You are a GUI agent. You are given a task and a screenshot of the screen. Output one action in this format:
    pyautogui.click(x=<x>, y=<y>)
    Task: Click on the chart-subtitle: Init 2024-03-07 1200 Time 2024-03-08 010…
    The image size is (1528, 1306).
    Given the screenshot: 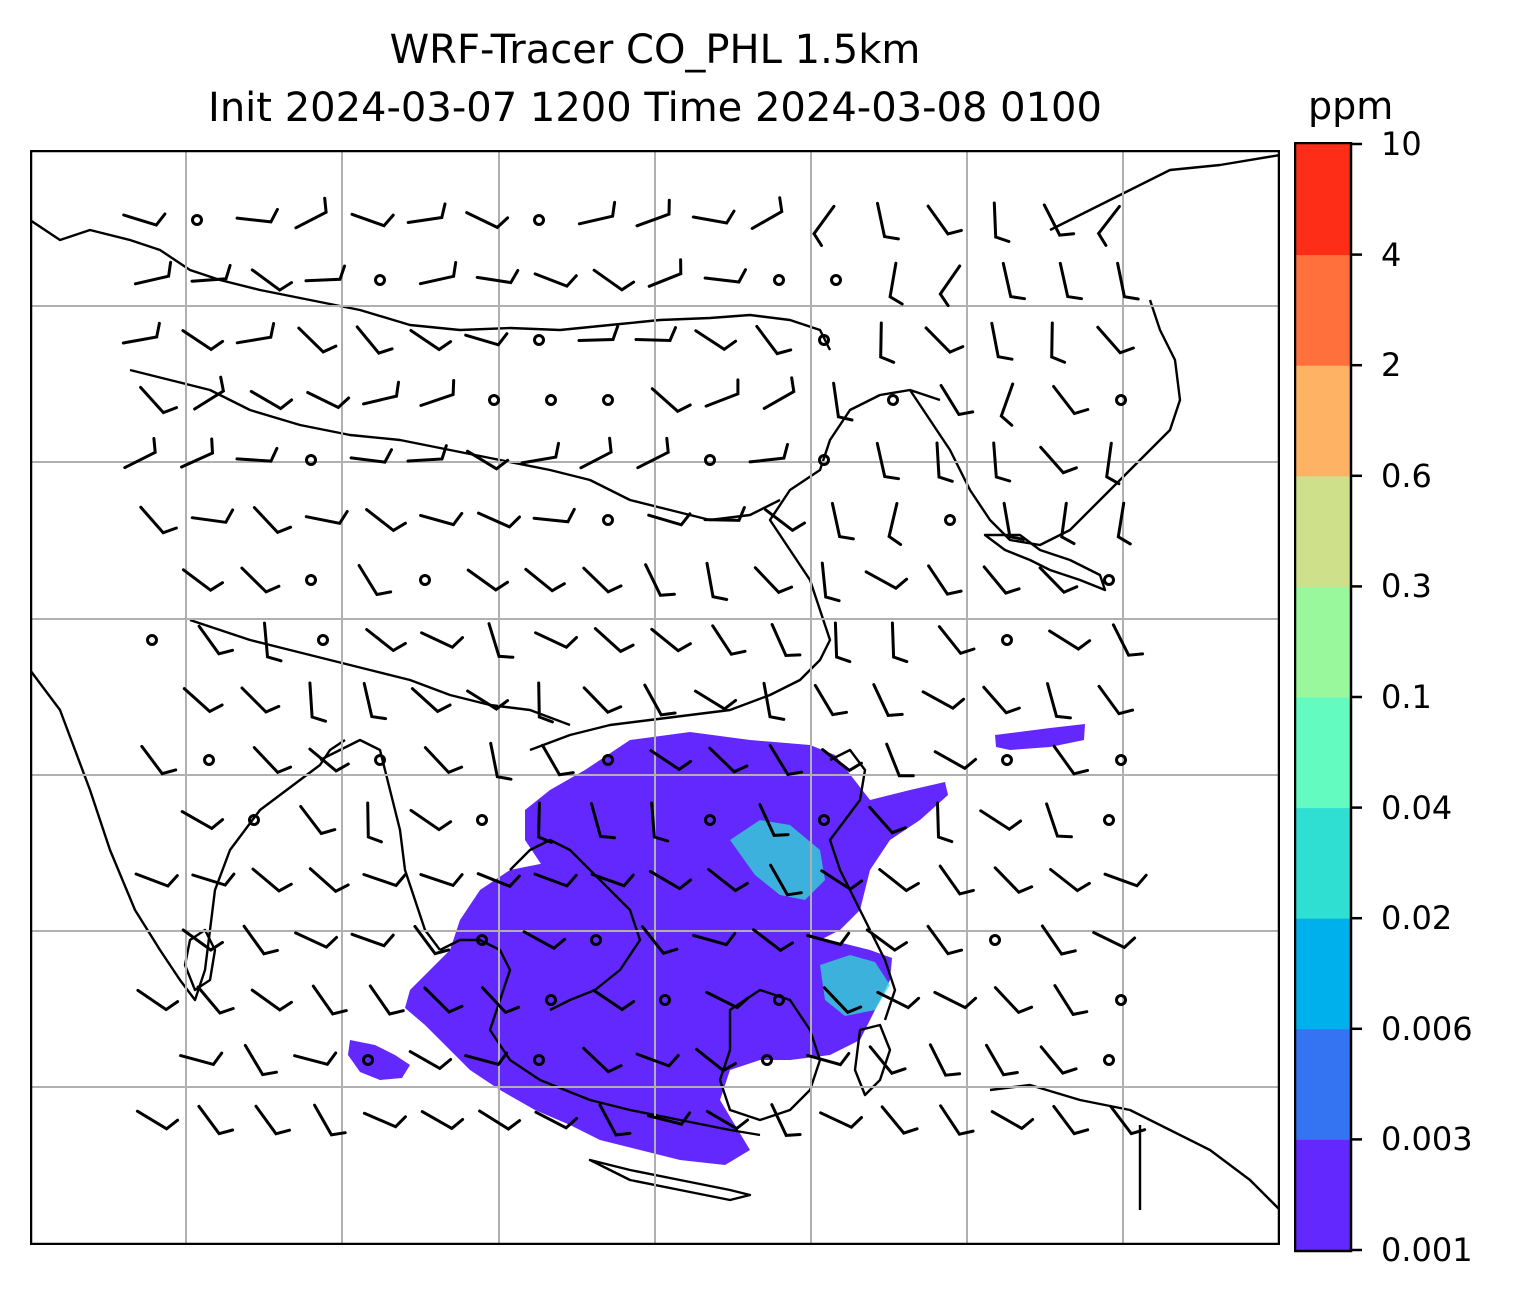 What is the action you would take?
    pyautogui.click(x=655, y=108)
    